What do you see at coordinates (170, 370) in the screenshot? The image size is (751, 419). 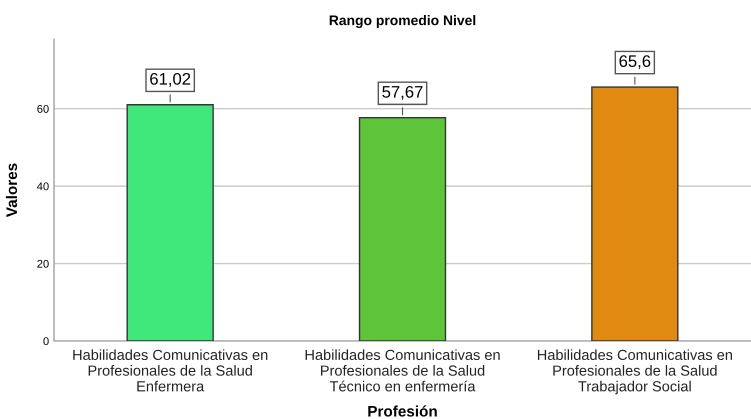 I see `x-tick-label: Habilidades Comunicativas en Profesionales de la Salud Enfermera` at bounding box center [170, 370].